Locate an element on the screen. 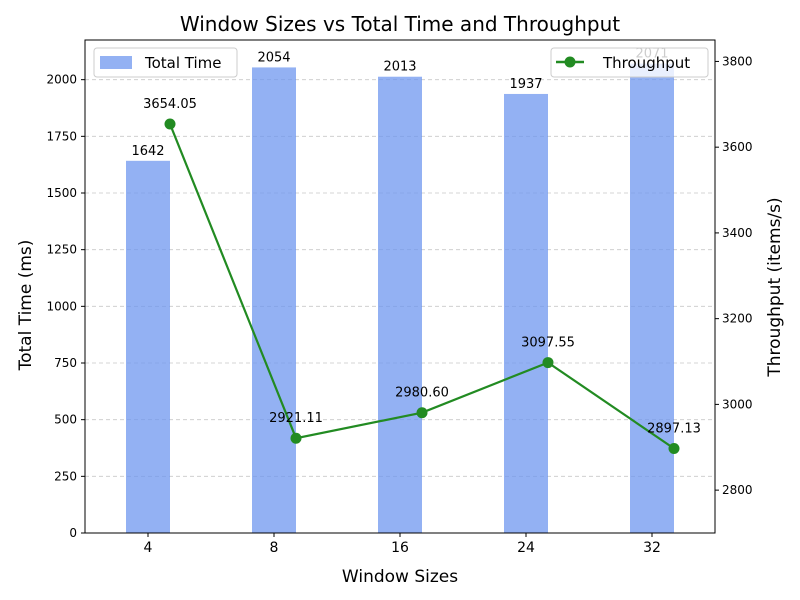  right-axis-tick-label: 3000 is located at coordinates (737, 404).